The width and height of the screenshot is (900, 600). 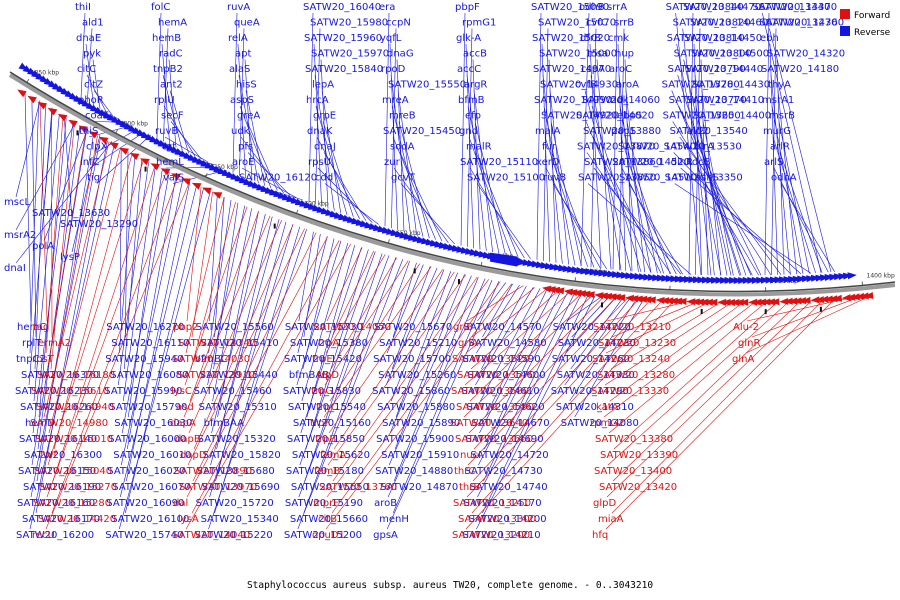 What do you see at coordinates (324, 503) in the screenshot?
I see `gene-label: SATW20_15190` at bounding box center [324, 503].